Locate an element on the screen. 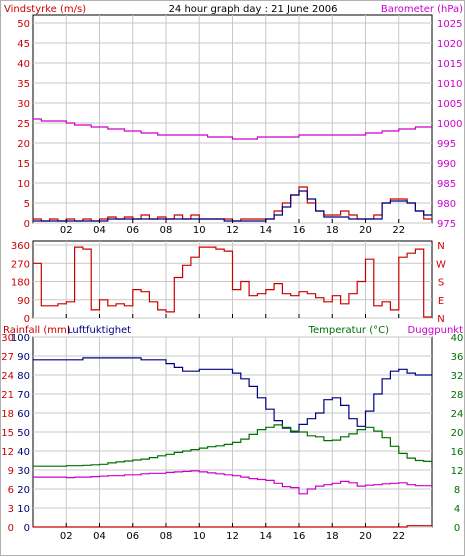 This screenshot has height=557, width=465. wind-xlabel-06: 06 is located at coordinates (132, 230).